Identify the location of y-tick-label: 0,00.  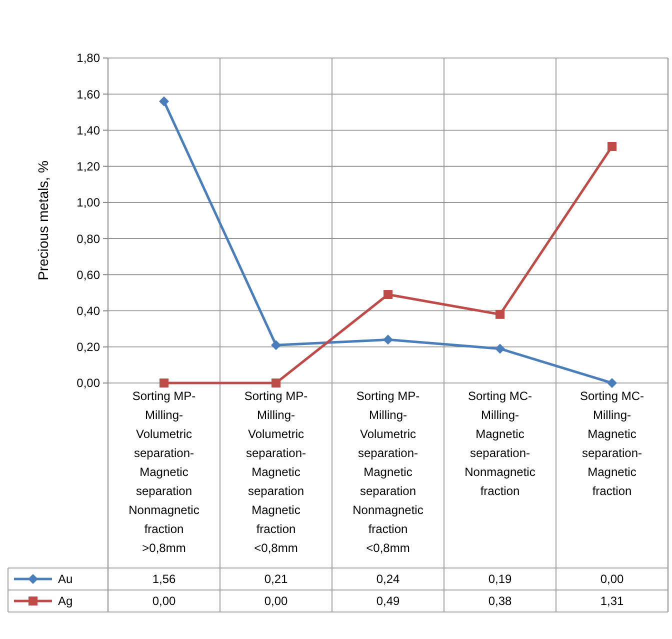
(88, 383).